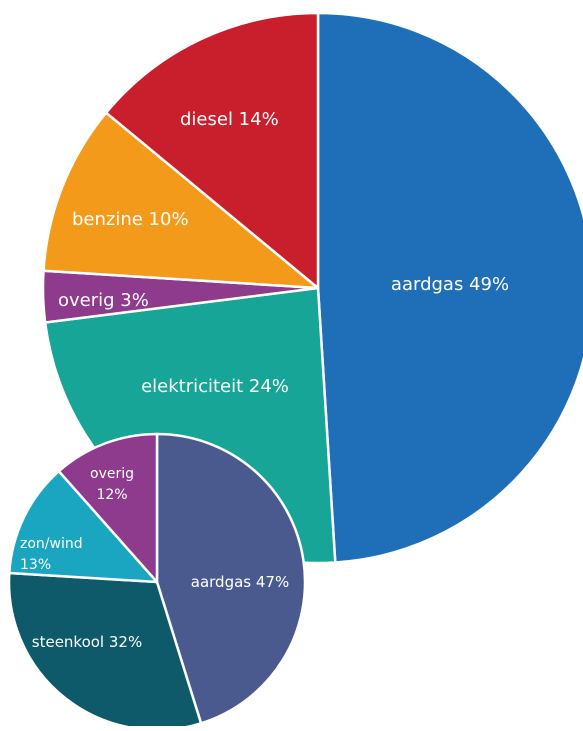  What do you see at coordinates (103, 300) in the screenshot?
I see `slice-label-overig: overig 3%` at bounding box center [103, 300].